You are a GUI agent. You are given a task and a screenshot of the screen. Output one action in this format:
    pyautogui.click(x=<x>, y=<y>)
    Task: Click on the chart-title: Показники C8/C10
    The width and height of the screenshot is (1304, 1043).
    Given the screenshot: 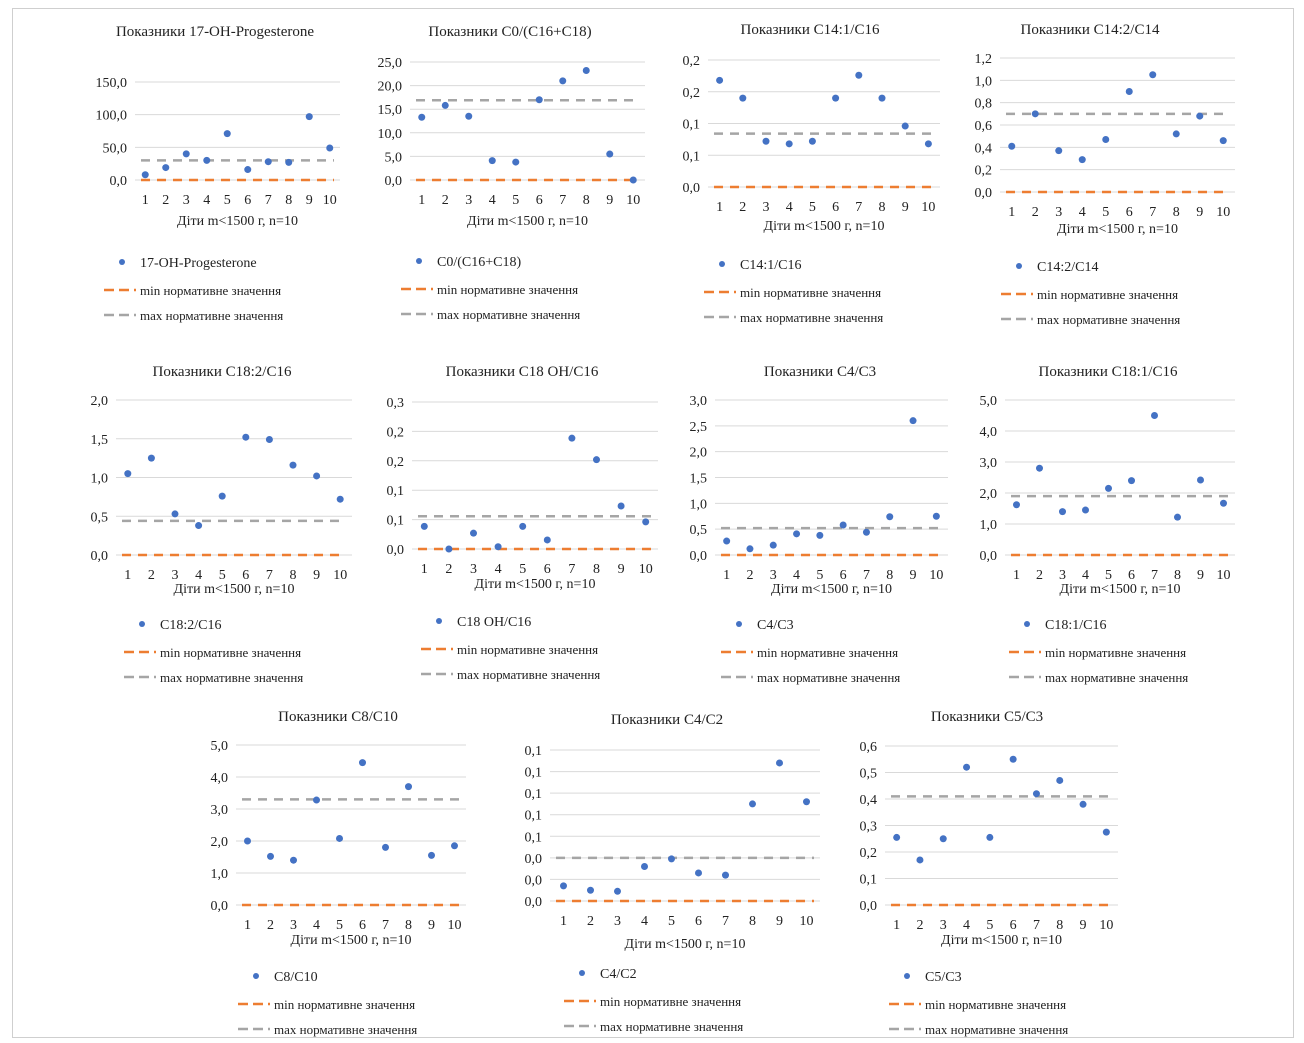 What is the action you would take?
    pyautogui.click(x=338, y=717)
    